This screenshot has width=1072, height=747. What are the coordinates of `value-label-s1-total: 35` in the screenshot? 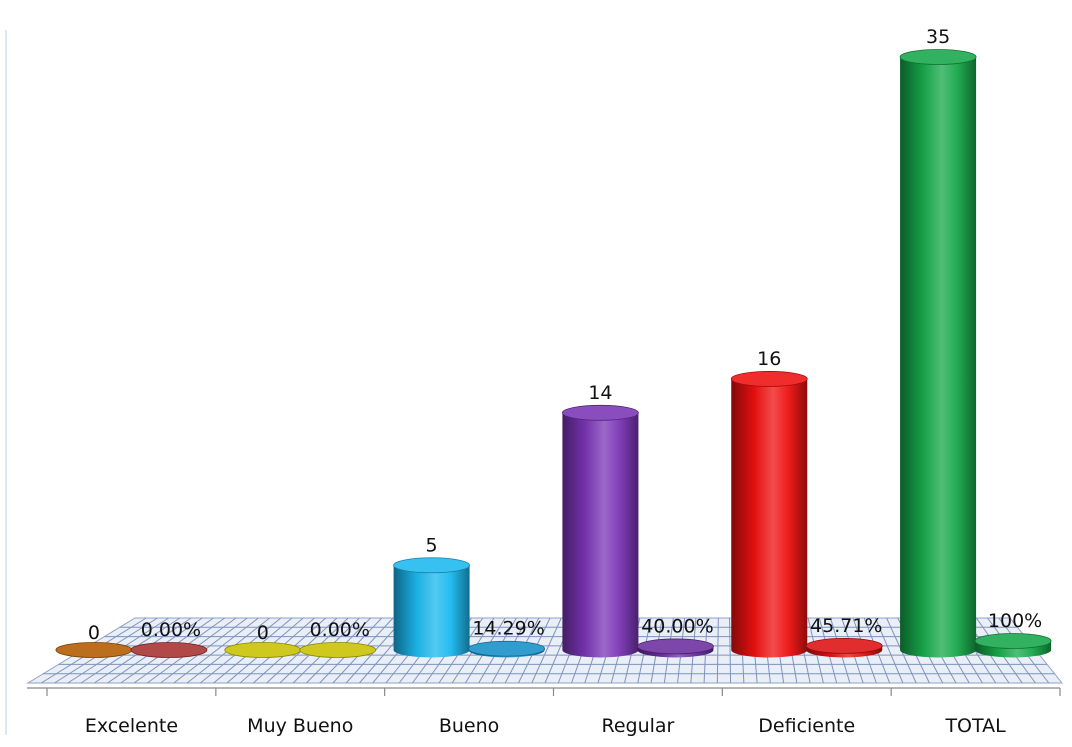 It's located at (938, 37).